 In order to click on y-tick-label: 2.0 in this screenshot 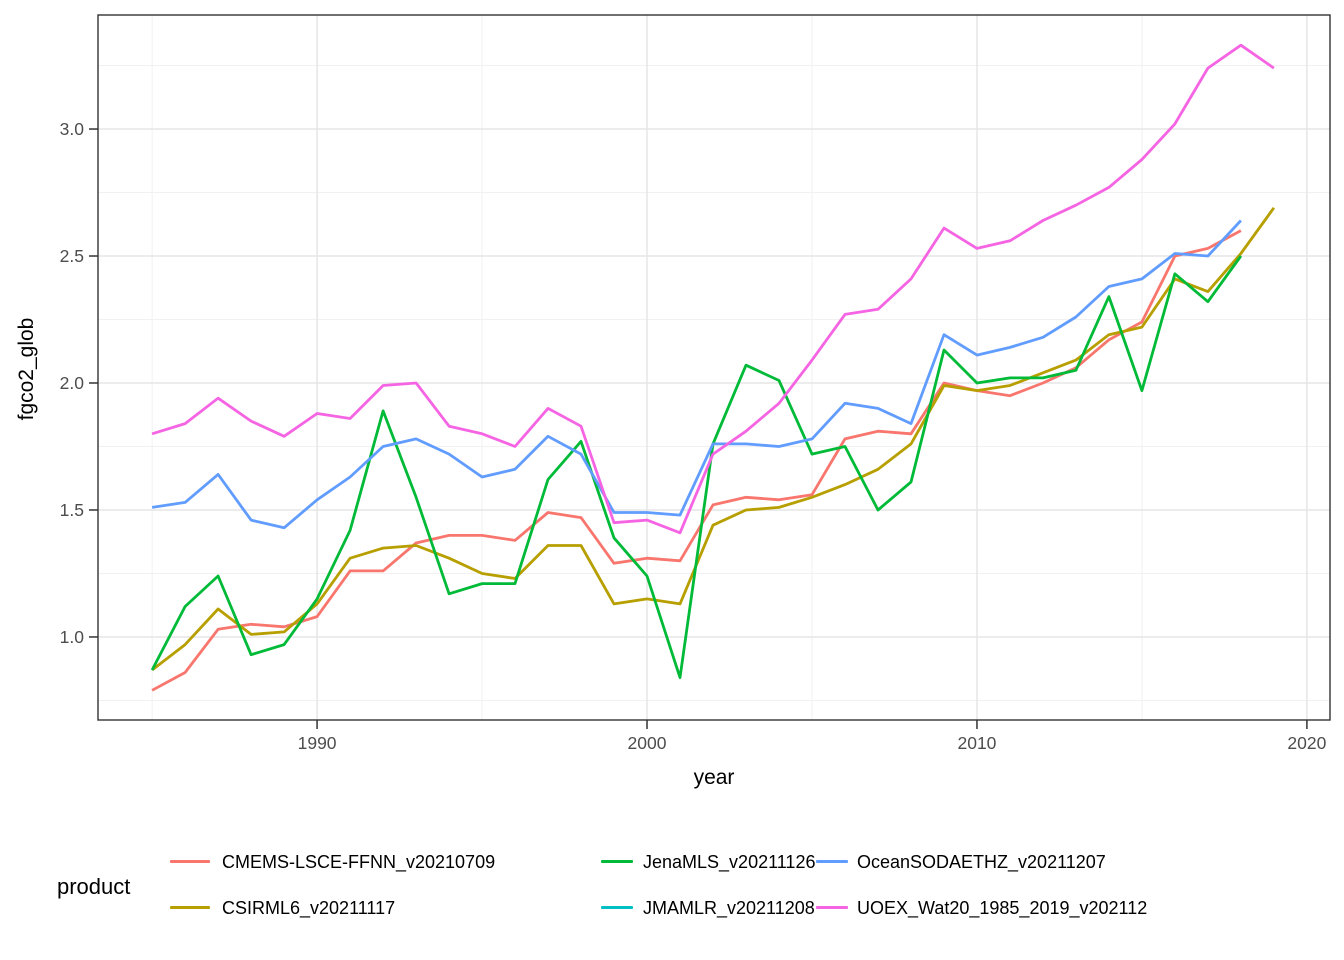, I will do `click(72, 383)`.